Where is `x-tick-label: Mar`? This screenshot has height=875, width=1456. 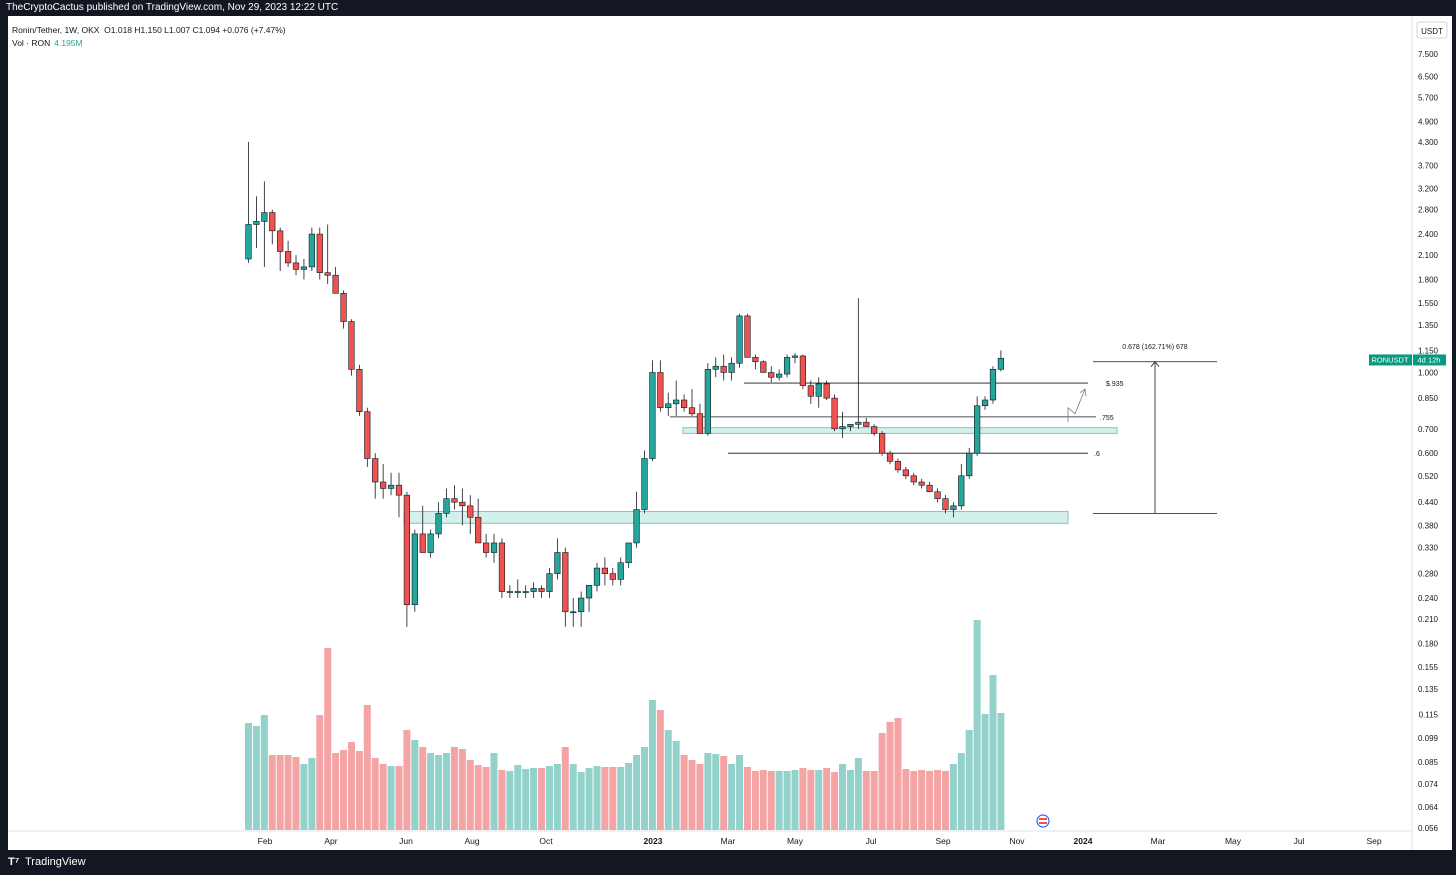 x-tick-label: Mar is located at coordinates (1158, 841).